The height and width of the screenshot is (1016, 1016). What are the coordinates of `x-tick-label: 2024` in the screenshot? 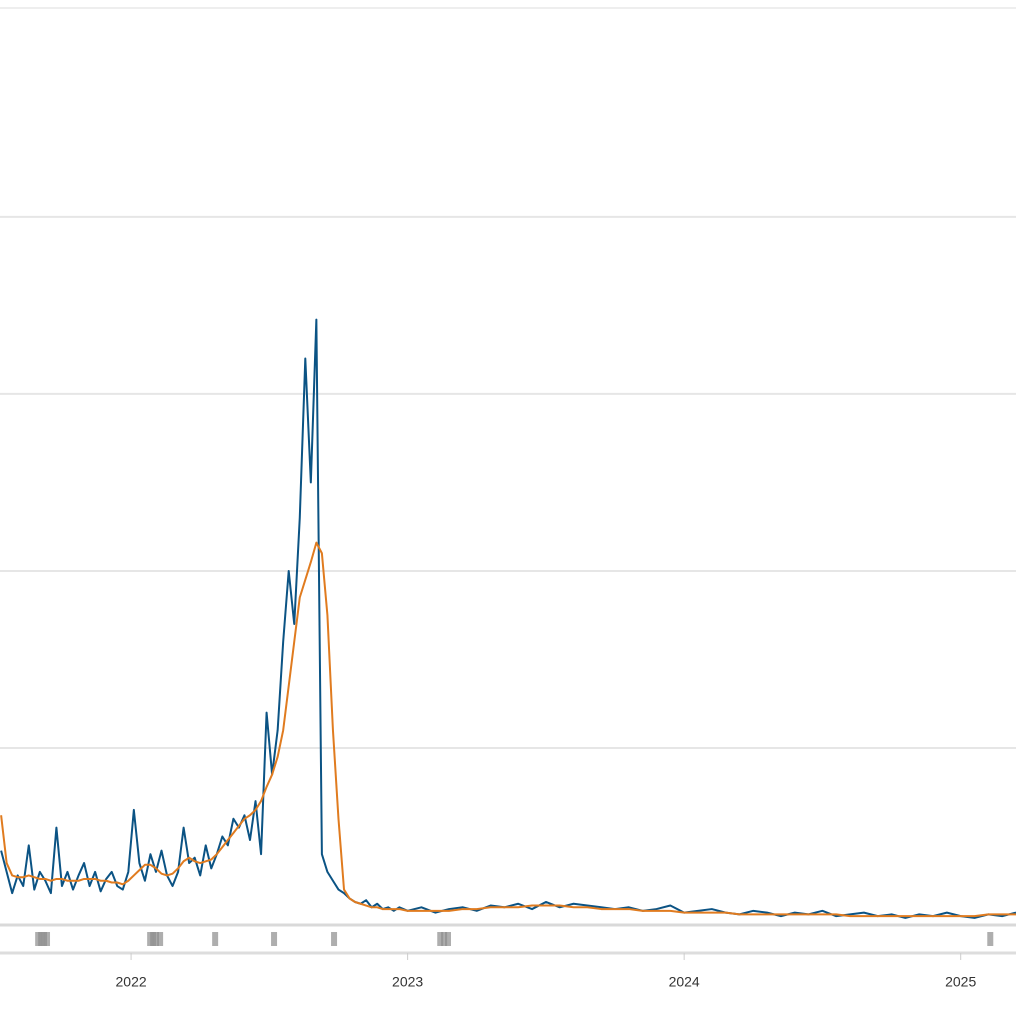 It's located at (684, 982).